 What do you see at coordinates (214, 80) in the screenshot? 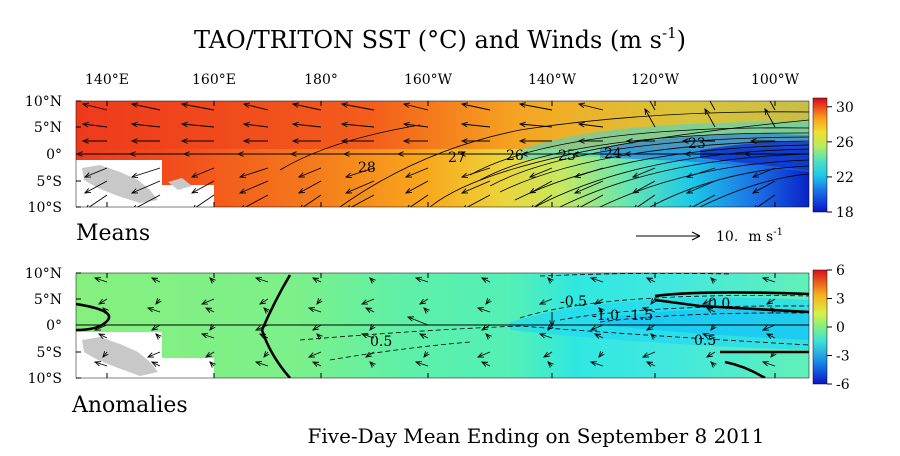
I see `lon-label: 160°E` at bounding box center [214, 80].